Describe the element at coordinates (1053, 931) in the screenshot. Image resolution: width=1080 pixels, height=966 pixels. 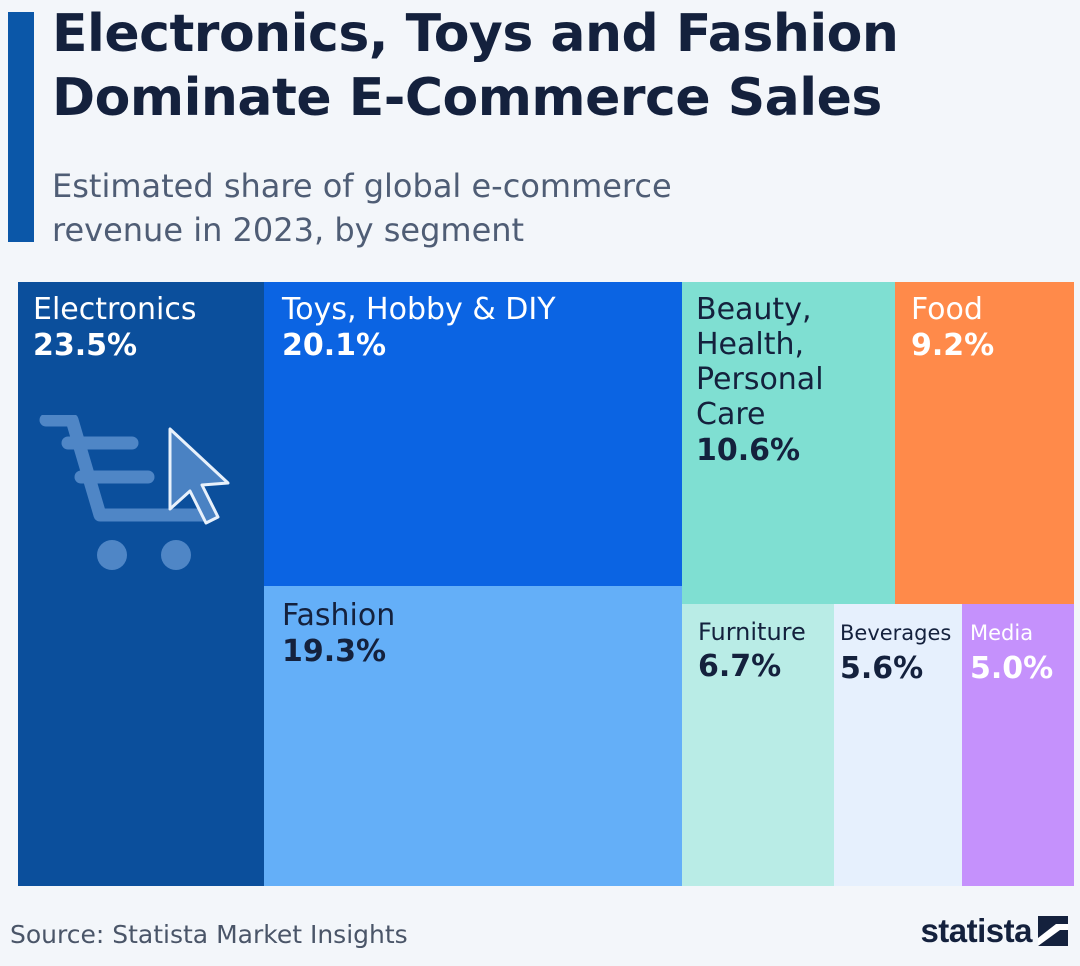
I see `statista-logo-icon` at that location.